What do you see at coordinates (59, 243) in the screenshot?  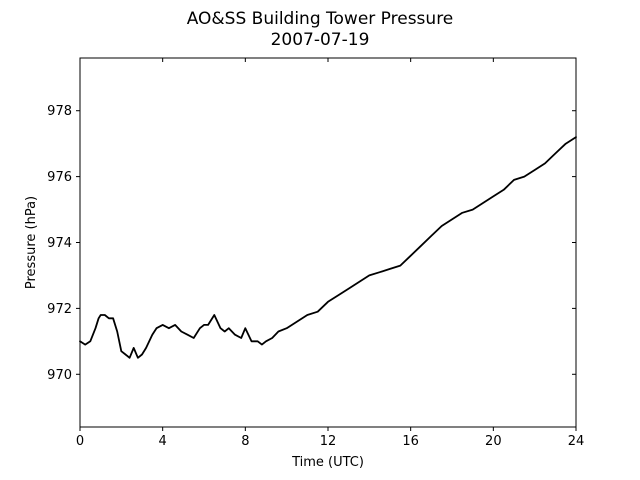 I see `y-tick-label: 974` at bounding box center [59, 243].